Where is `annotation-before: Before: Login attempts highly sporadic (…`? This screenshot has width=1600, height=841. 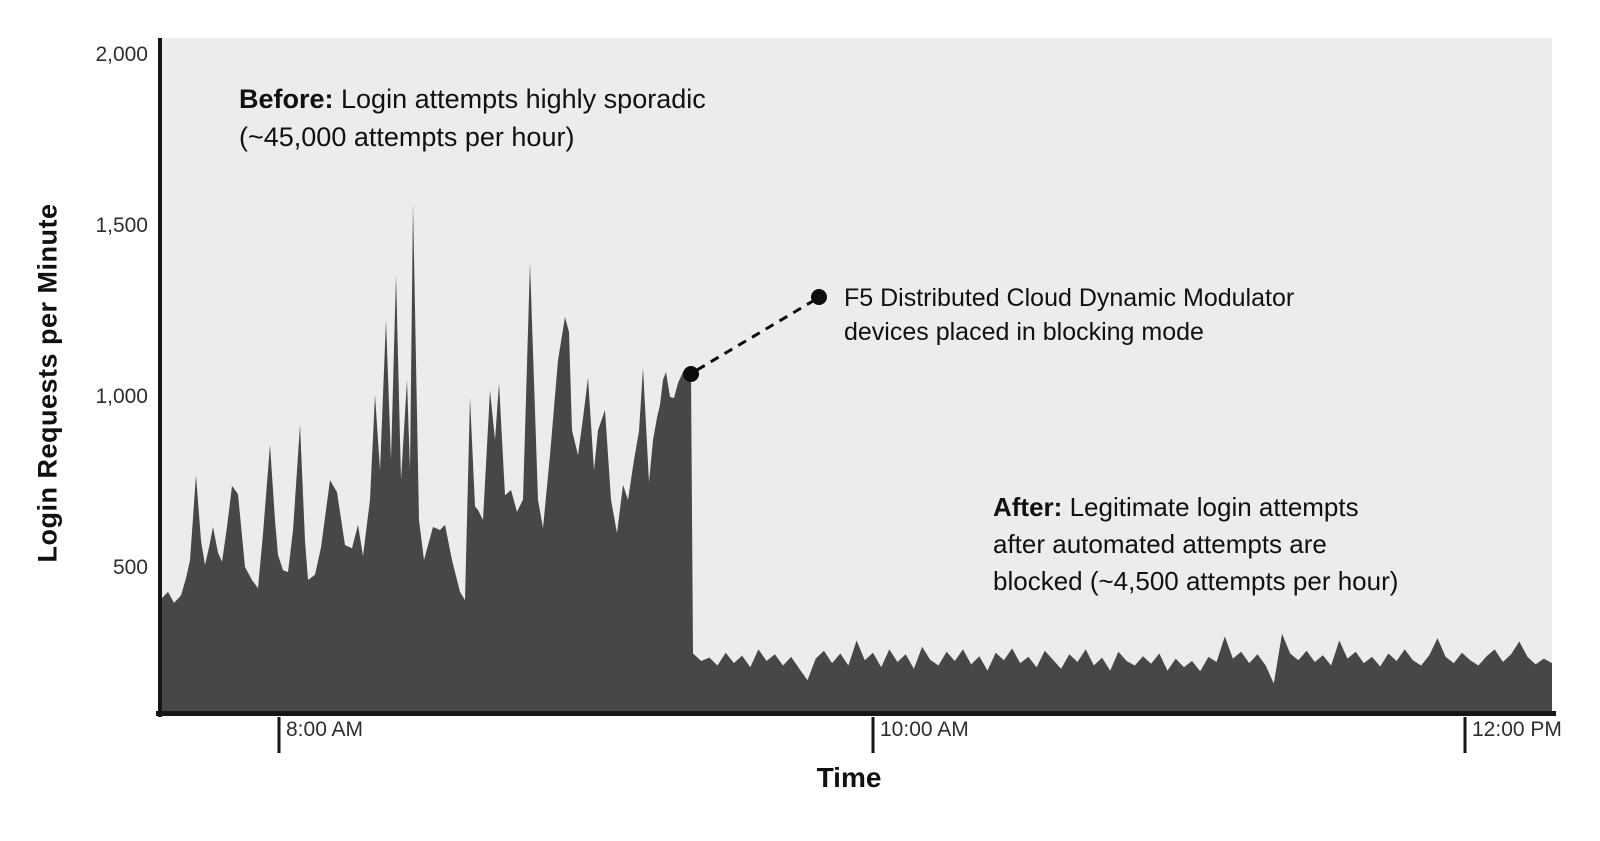 annotation-before: Before: Login attempts highly sporadic (… is located at coordinates (472, 118).